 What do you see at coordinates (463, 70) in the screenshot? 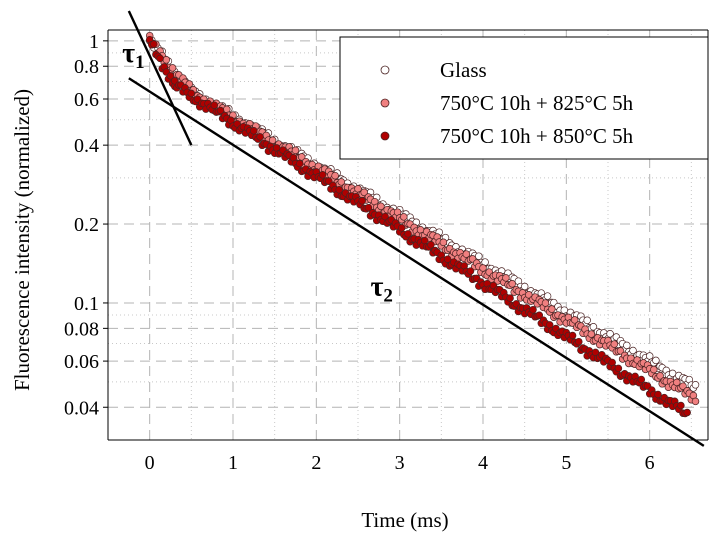
I see `legend-label: Glass` at bounding box center [463, 70].